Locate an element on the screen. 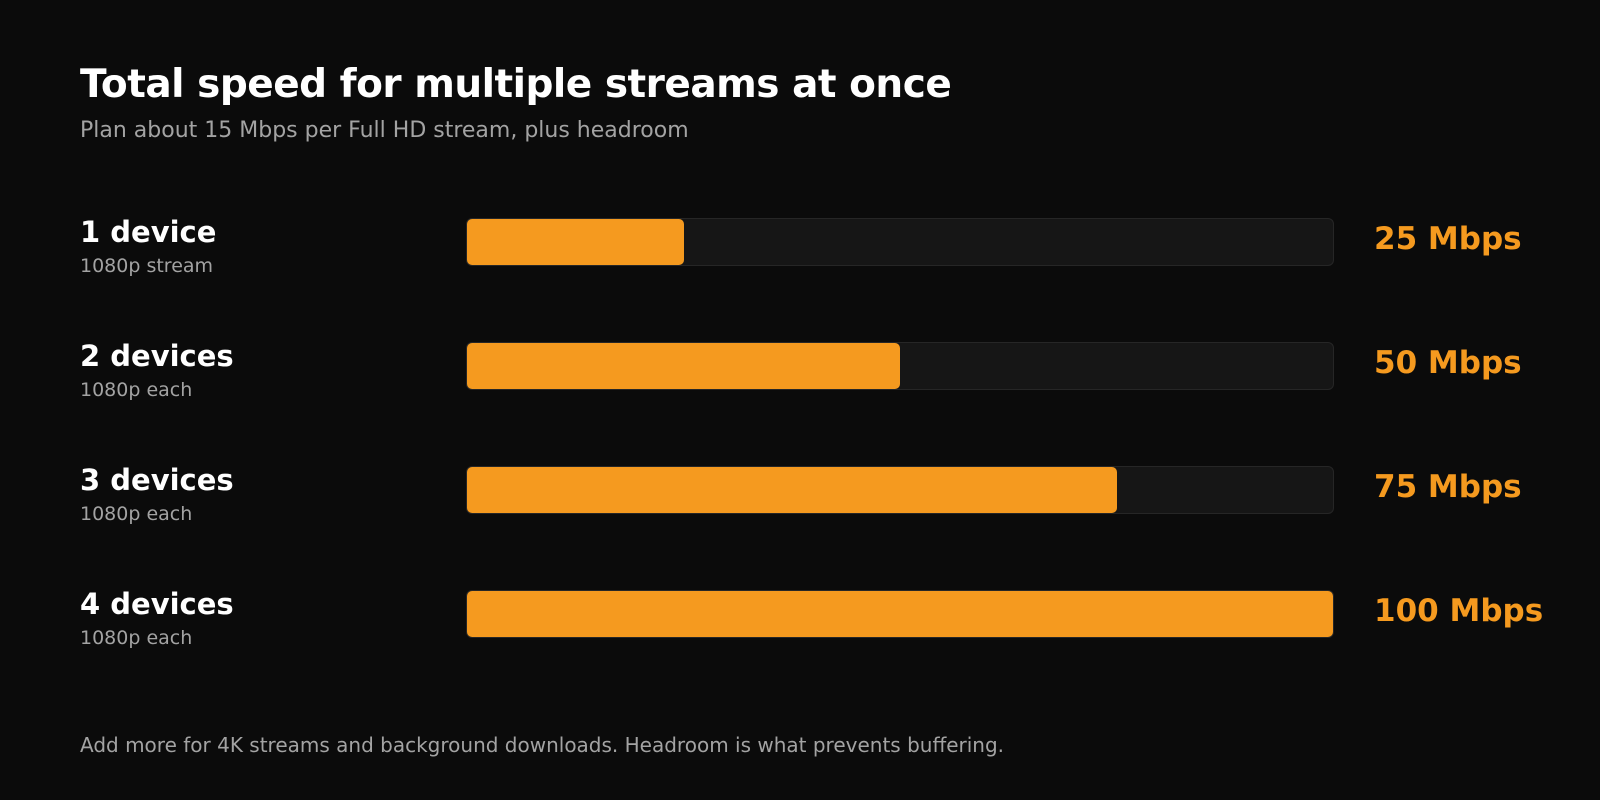 The height and width of the screenshot is (800, 1600). bar-row: 2 devices 1080p each 50 Mbps is located at coordinates (800, 384).